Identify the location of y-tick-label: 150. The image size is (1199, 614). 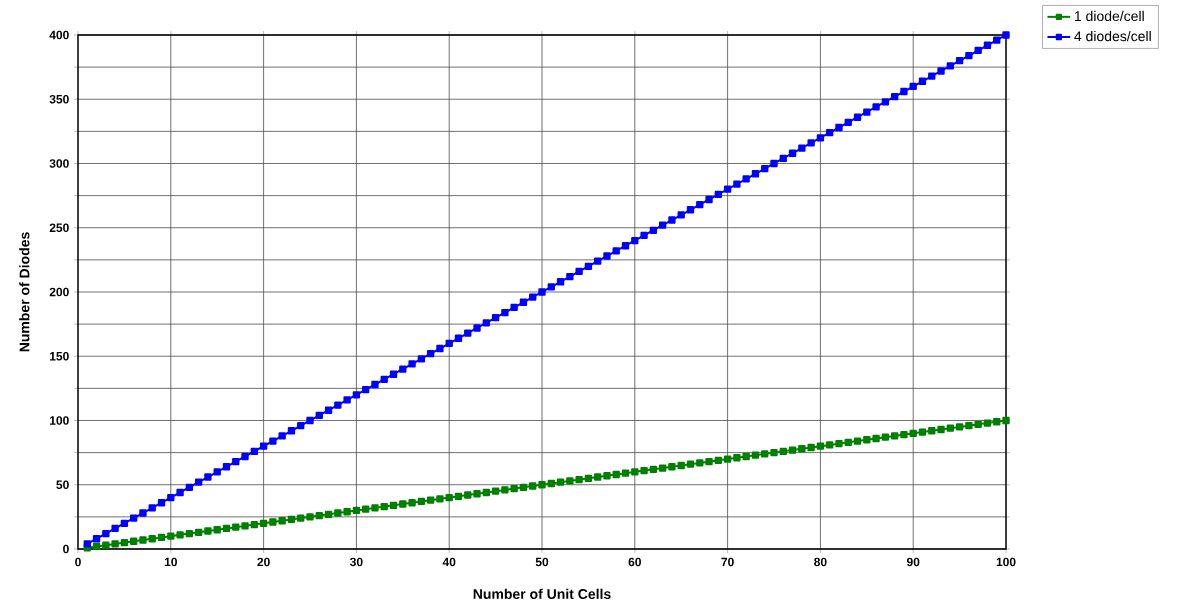
(59, 356).